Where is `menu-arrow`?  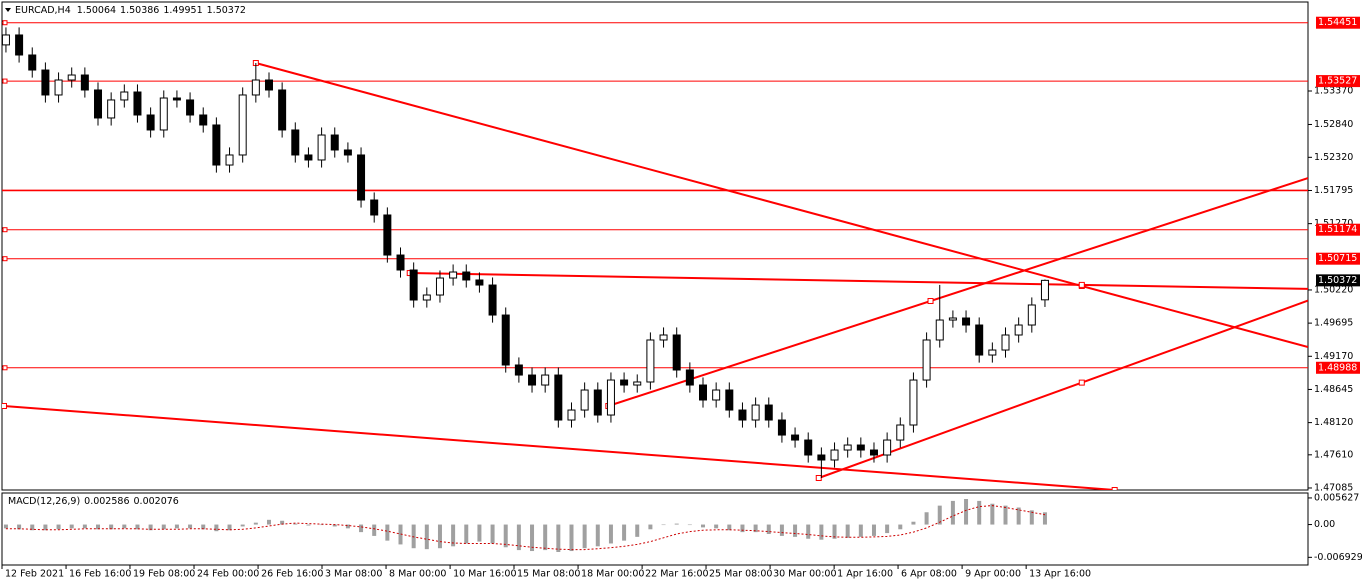
menu-arrow is located at coordinates (8, 10).